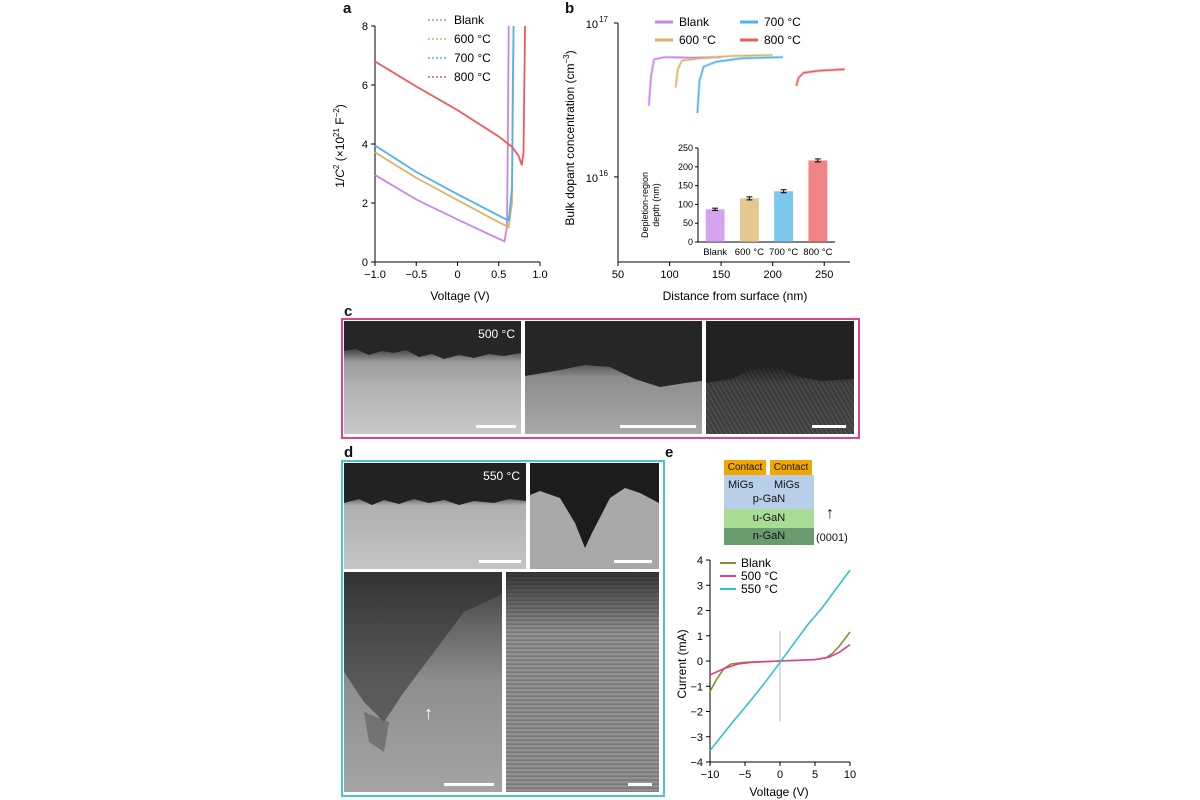 Image resolution: width=1200 pixels, height=800 pixels. What do you see at coordinates (824, 275) in the screenshot?
I see `x-tick-label: 250` at bounding box center [824, 275].